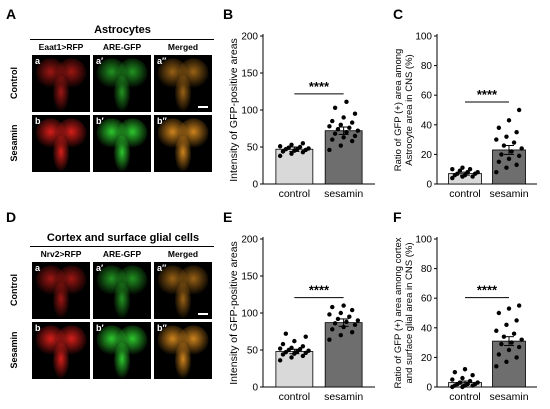 The height and width of the screenshot is (409, 550). What do you see at coordinates (409, 109) in the screenshot?
I see `y-axis-label: Astrocyte area in CNS (%)` at bounding box center [409, 109].